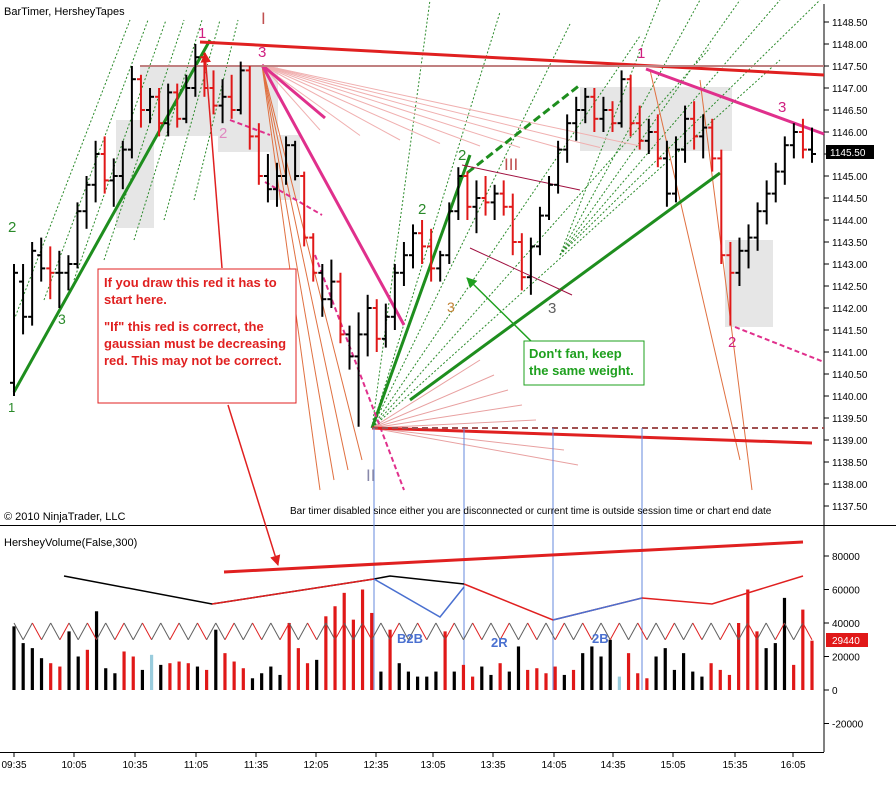  What do you see at coordinates (462, 155) in the screenshot?
I see `wave-label-2-upper: 2` at bounding box center [462, 155].